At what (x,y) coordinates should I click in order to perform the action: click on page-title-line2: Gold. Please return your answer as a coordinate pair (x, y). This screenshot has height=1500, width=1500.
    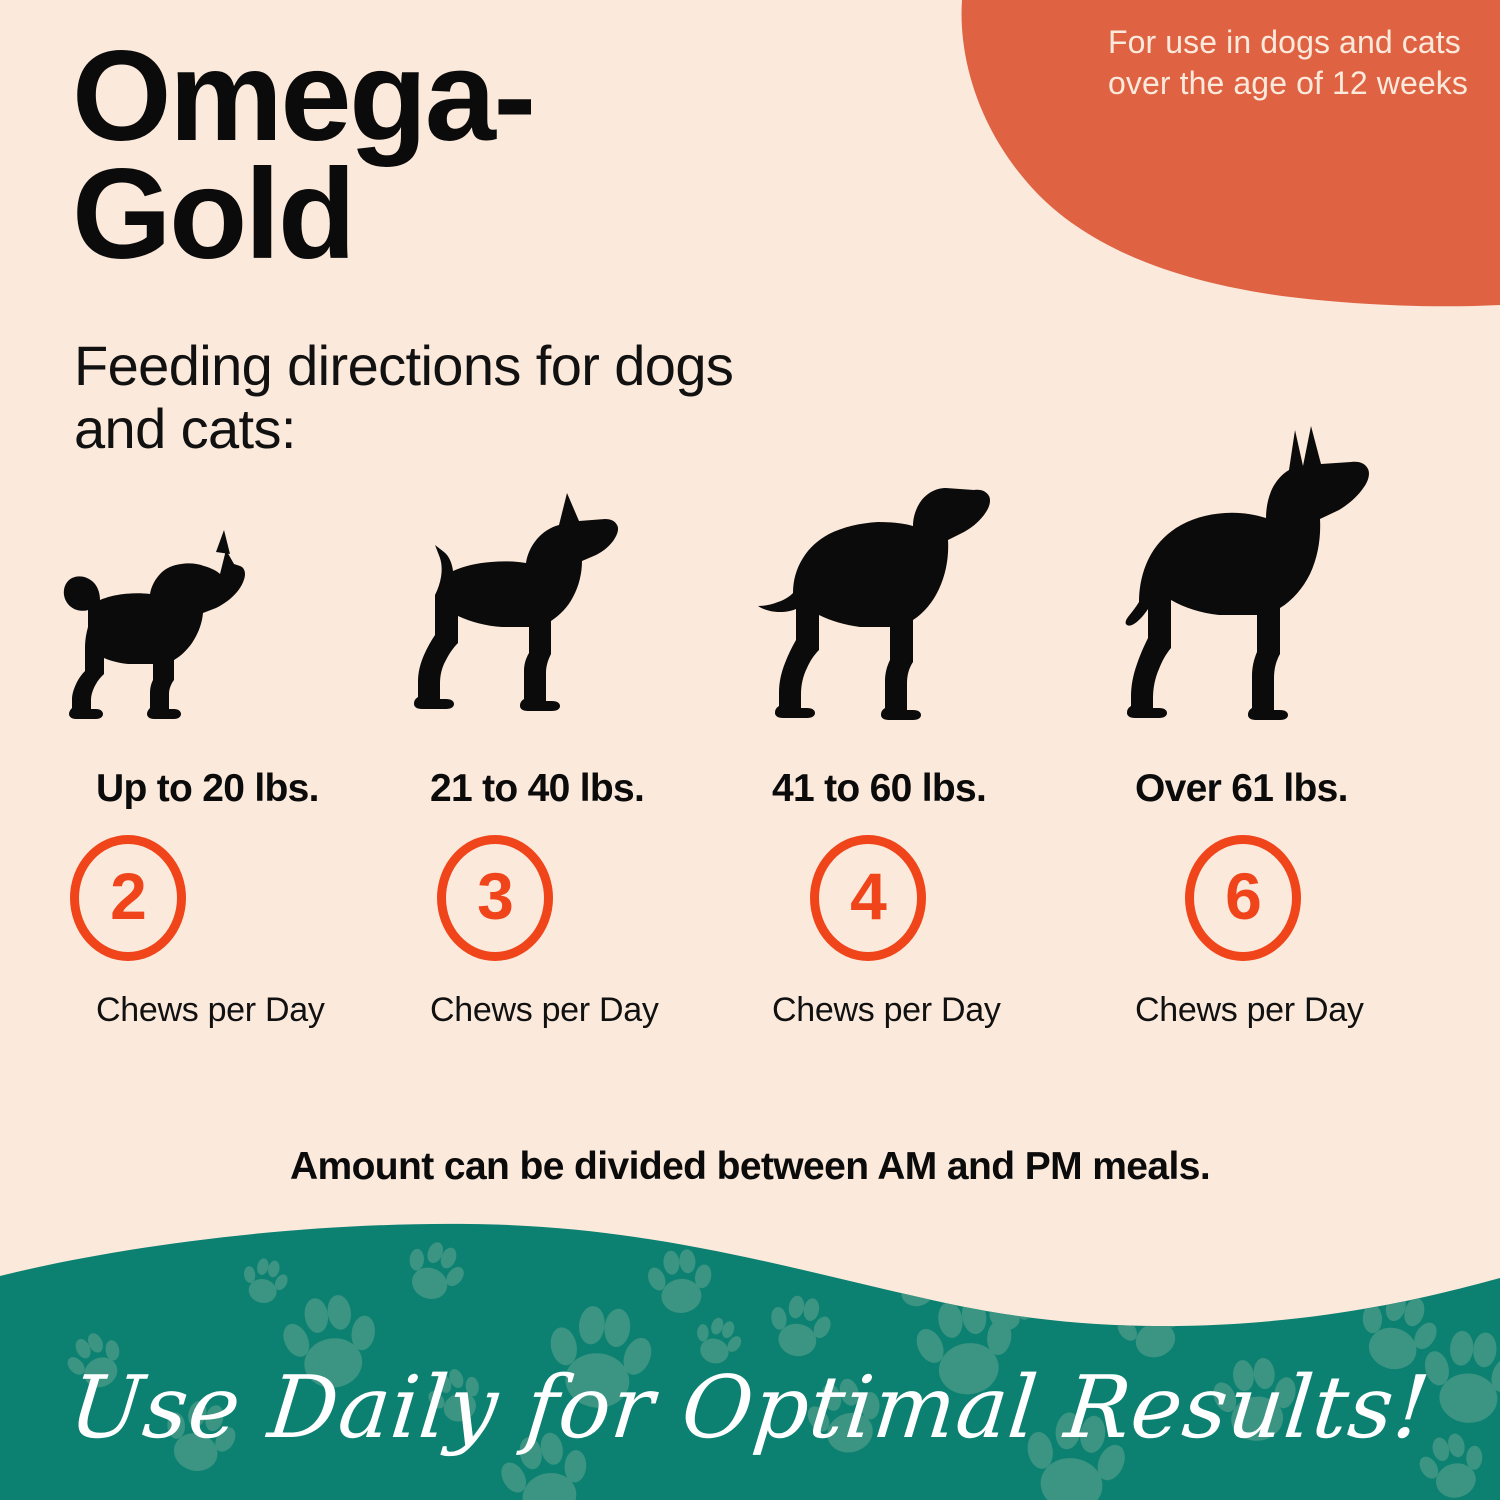
    Looking at the image, I should click on (214, 214).